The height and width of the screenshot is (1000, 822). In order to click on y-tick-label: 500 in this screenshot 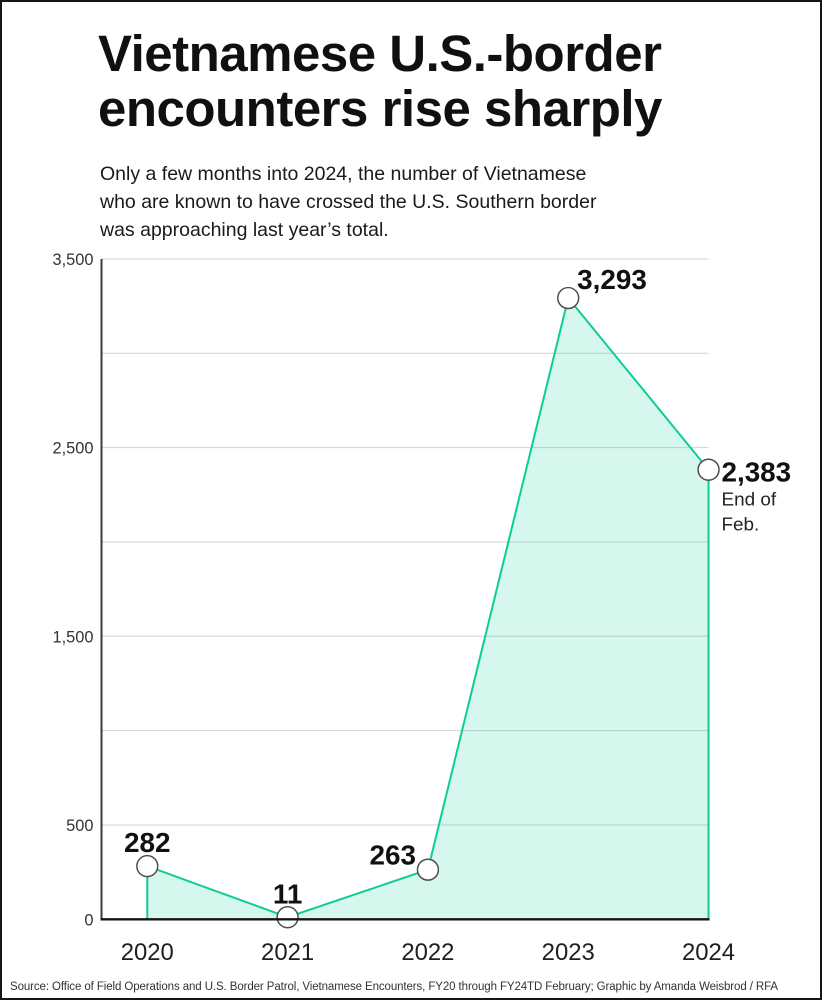, I will do `click(79, 826)`.